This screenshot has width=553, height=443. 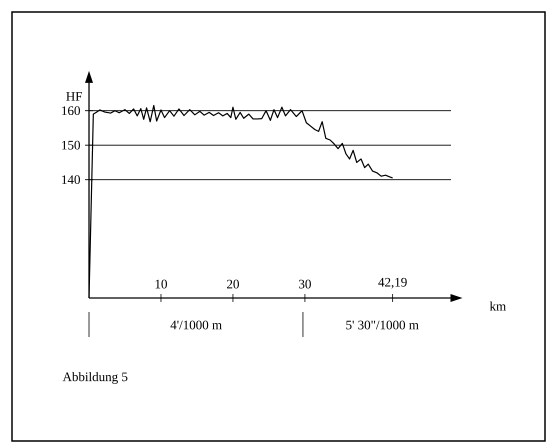 What do you see at coordinates (161, 284) in the screenshot?
I see `x-tick-label: 10` at bounding box center [161, 284].